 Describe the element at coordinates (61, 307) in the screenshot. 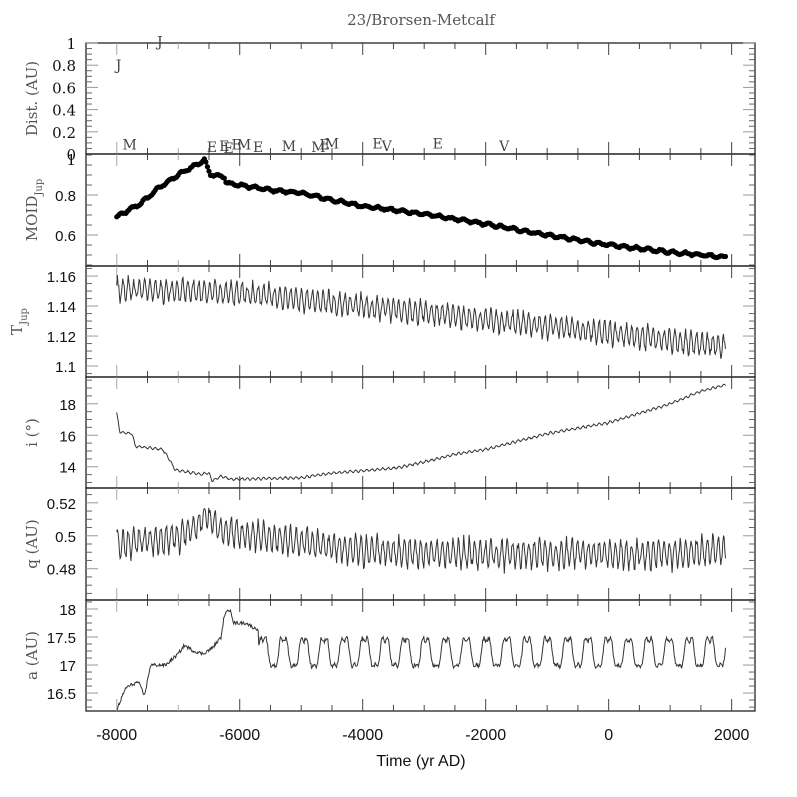

I see `y-tick-label: 1.14` at that location.